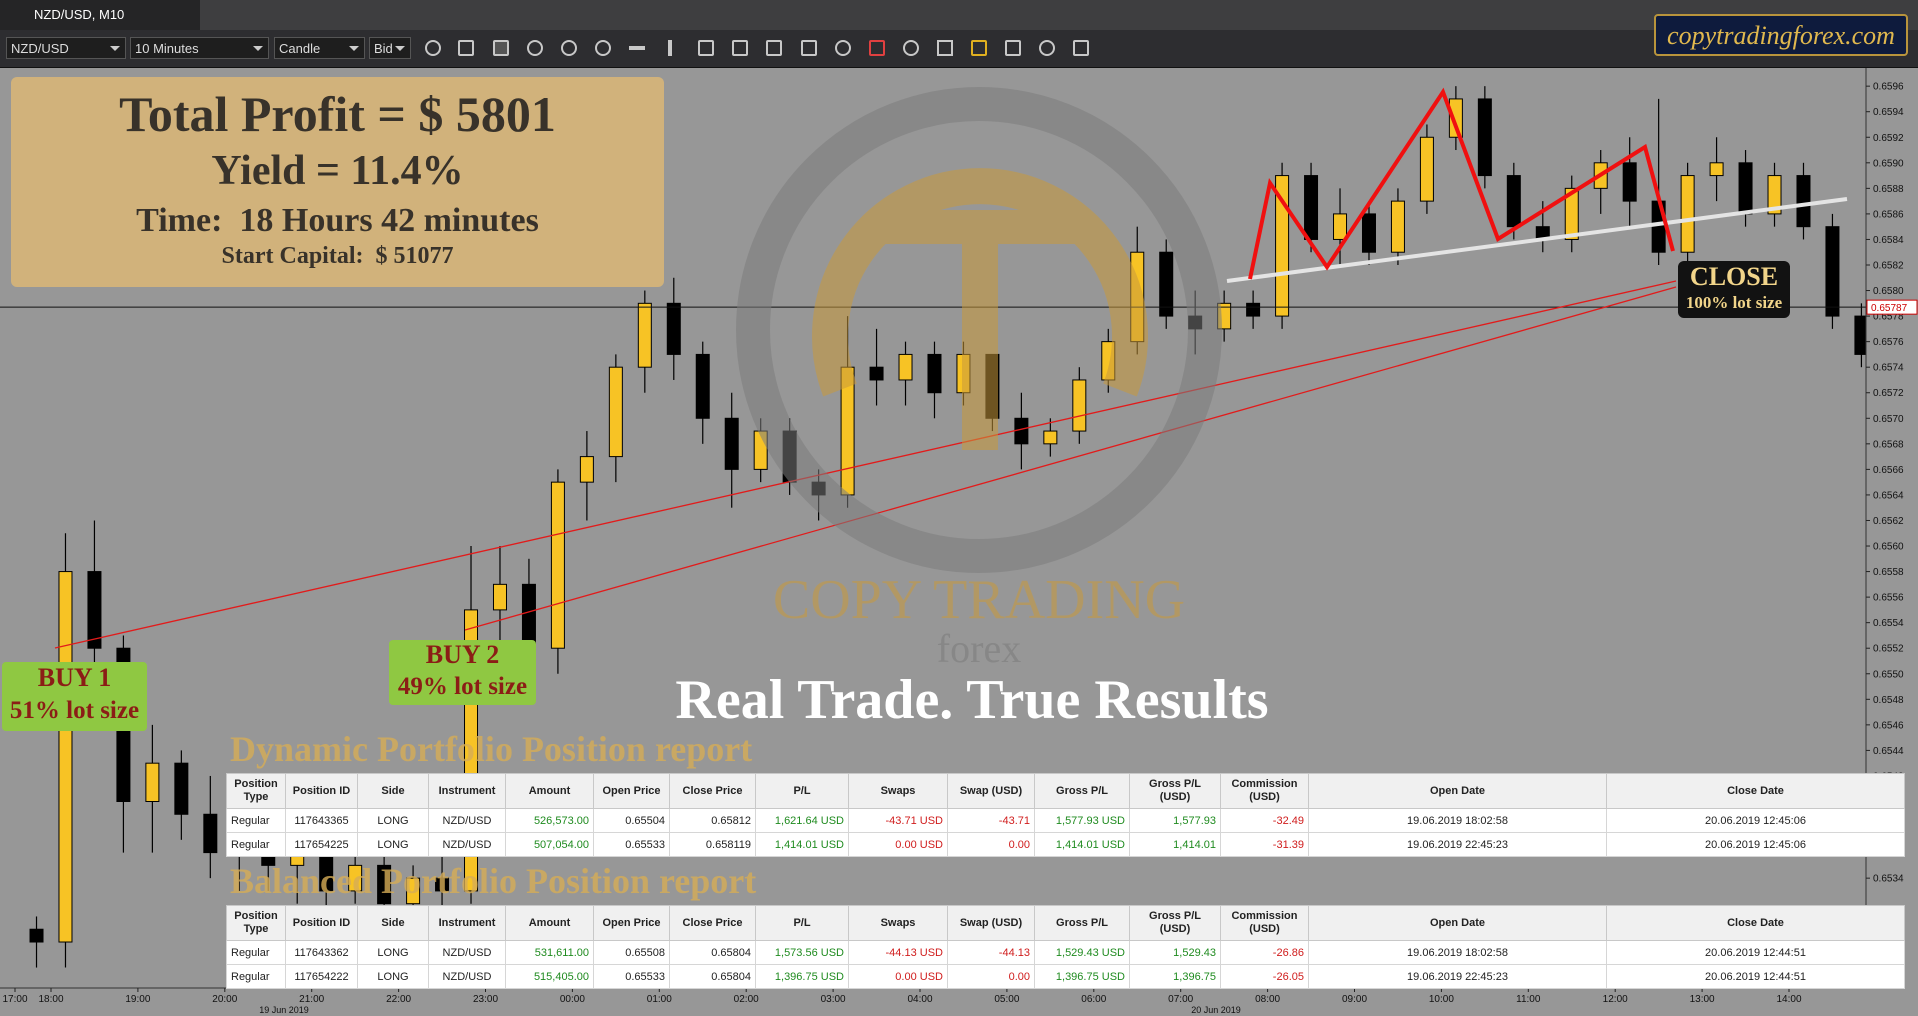 The height and width of the screenshot is (1016, 1918). What do you see at coordinates (979, 48) in the screenshot?
I see `color-button` at bounding box center [979, 48].